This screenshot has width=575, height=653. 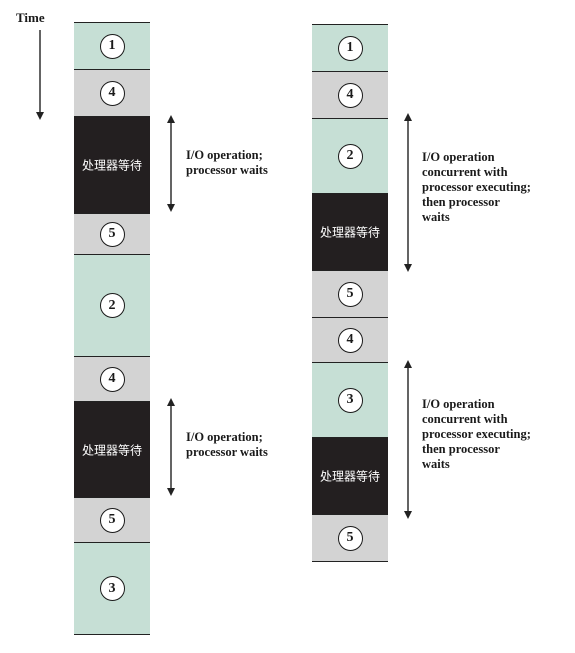 I want to click on left-timeline-column: 1 4 处理器等待 5 2 4 处理器等待 5 3, so click(x=112, y=328).